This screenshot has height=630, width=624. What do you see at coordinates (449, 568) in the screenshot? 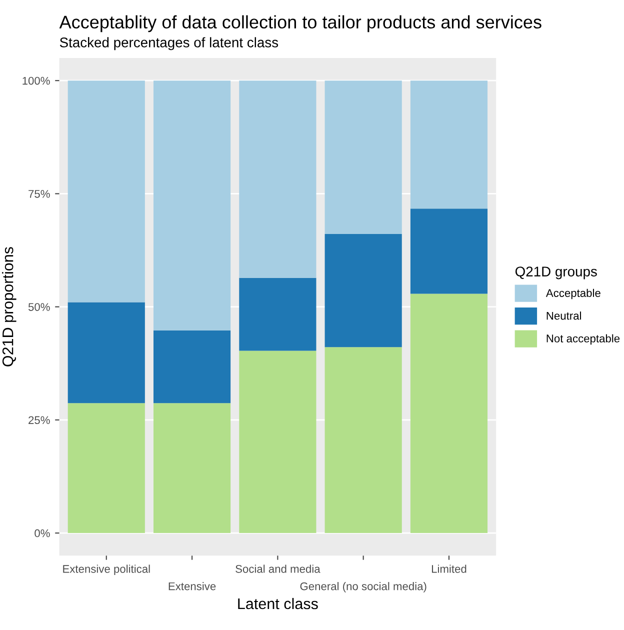
I see `x-tick-label: Limited` at bounding box center [449, 568].